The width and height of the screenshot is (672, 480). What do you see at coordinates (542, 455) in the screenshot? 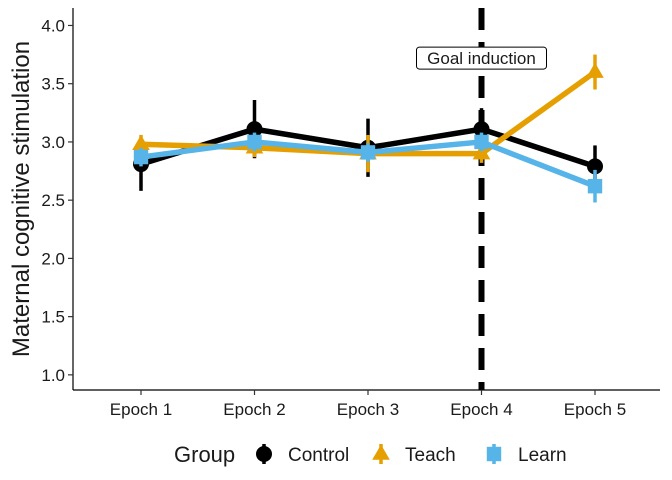
I see `legend-label: Learn` at bounding box center [542, 455].